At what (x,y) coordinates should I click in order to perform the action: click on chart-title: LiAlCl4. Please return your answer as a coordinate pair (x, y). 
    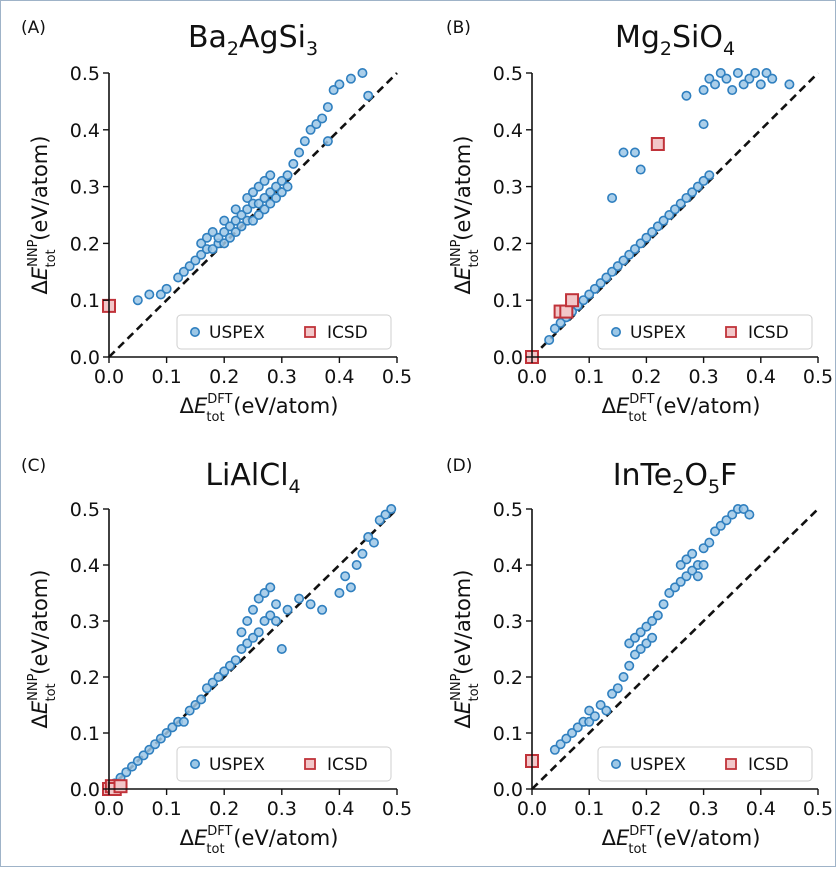
    Looking at the image, I should click on (252, 478).